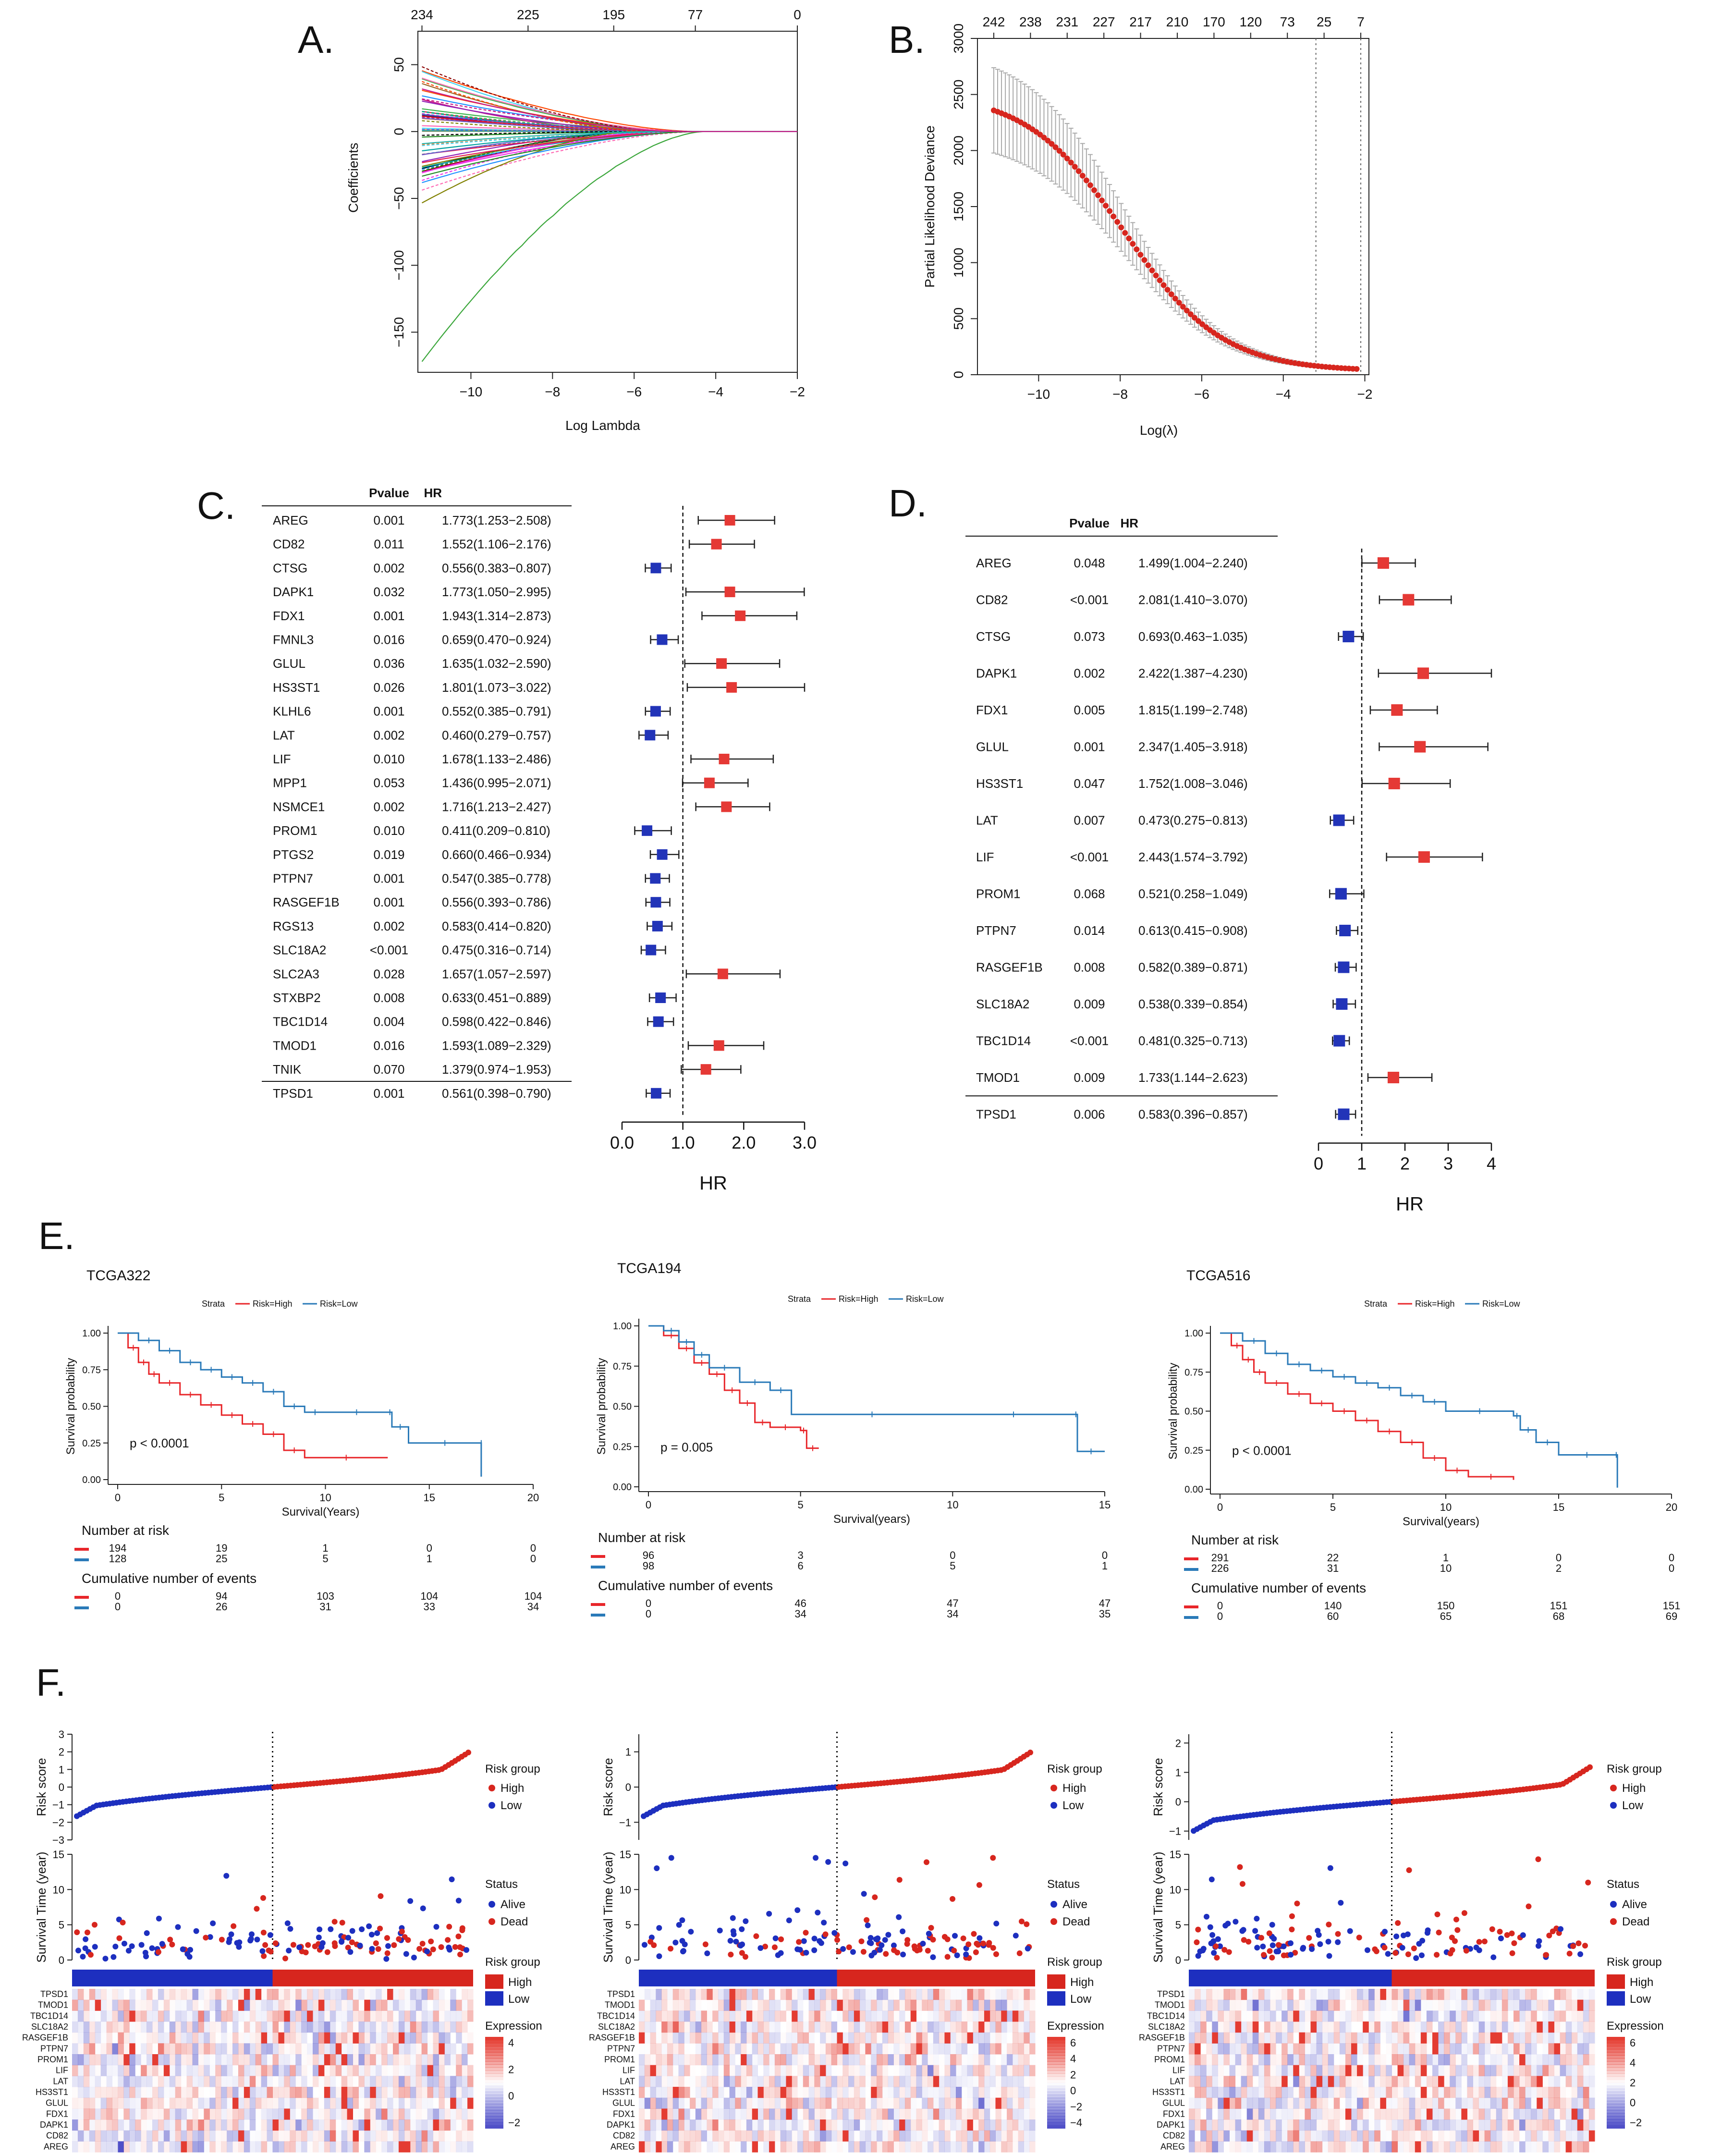 The image size is (1709, 2156). I want to click on heatmap-gene-label: CD82, so click(57, 2136).